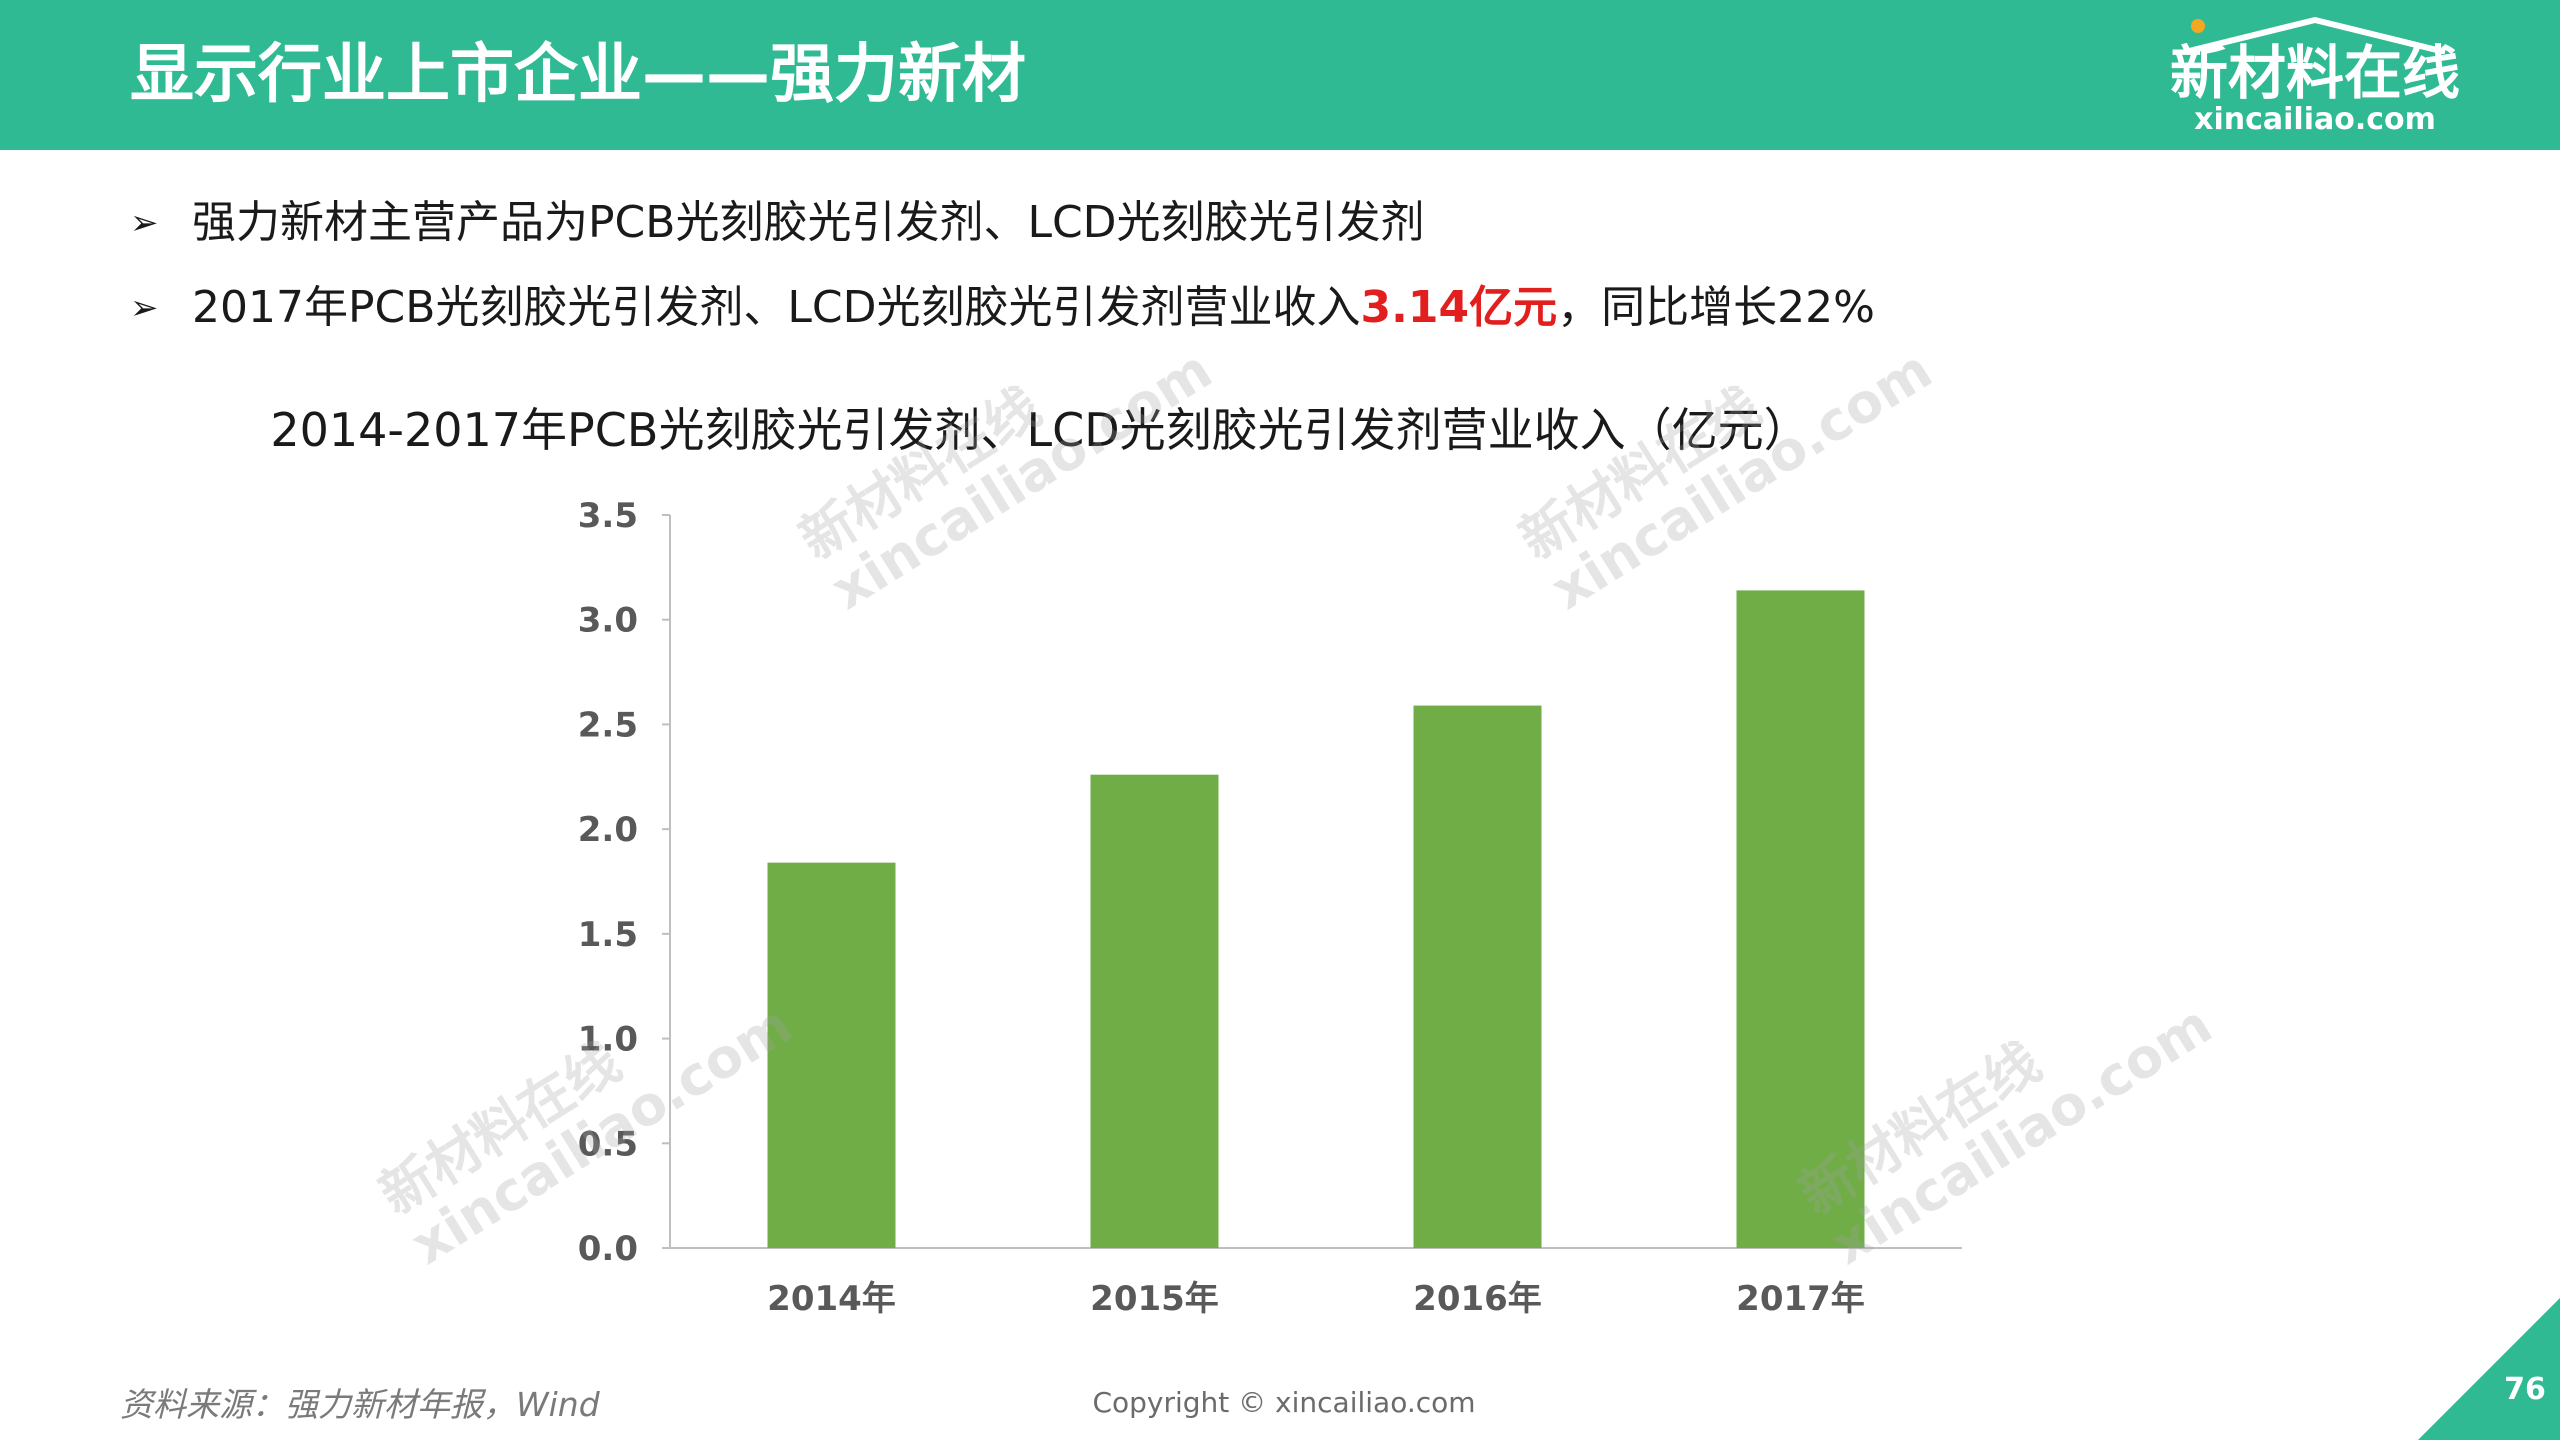  Describe the element at coordinates (1800, 1299) in the screenshot. I see `x-tick-label: 2017年` at that location.